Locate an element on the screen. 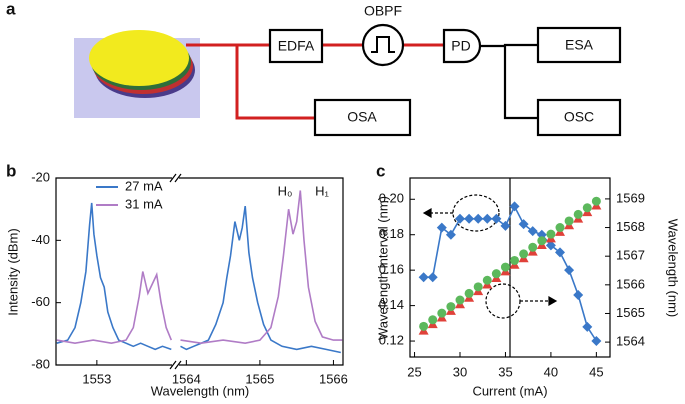 Image resolution: width=685 pixels, height=404 pixels. box-label: OBPF is located at coordinates (383, 11).